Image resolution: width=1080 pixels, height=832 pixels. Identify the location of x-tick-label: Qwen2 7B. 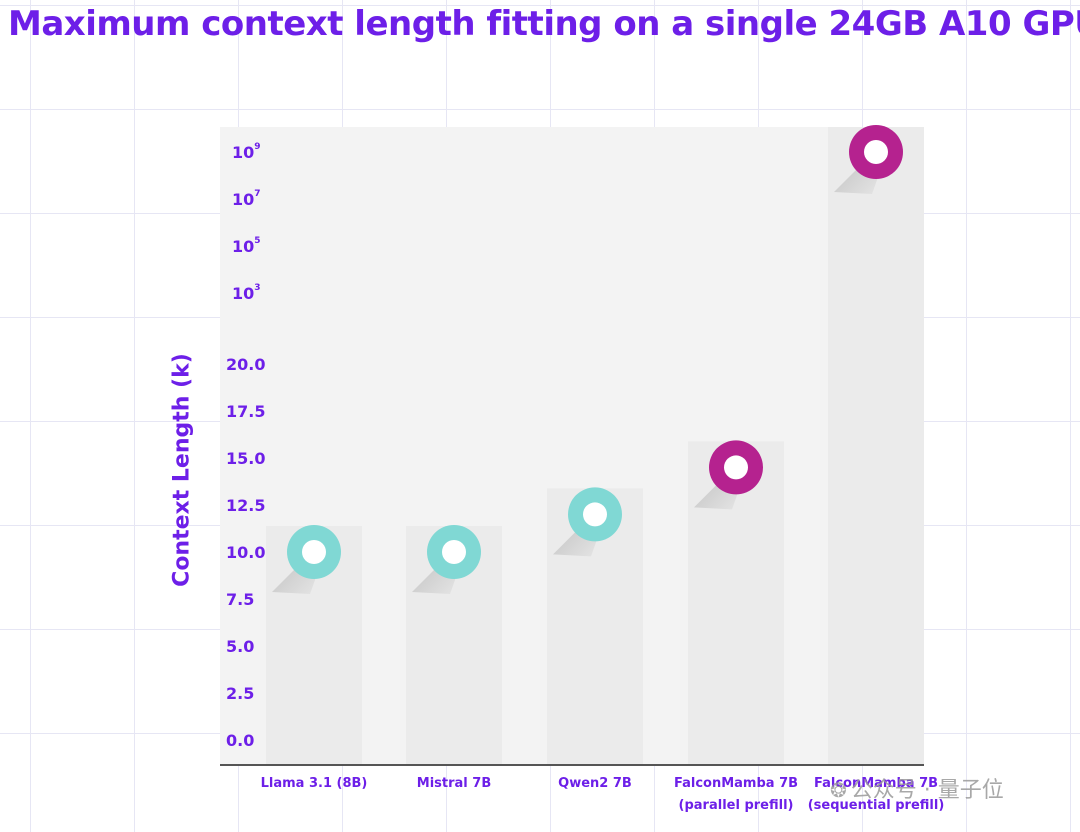
(595, 783).